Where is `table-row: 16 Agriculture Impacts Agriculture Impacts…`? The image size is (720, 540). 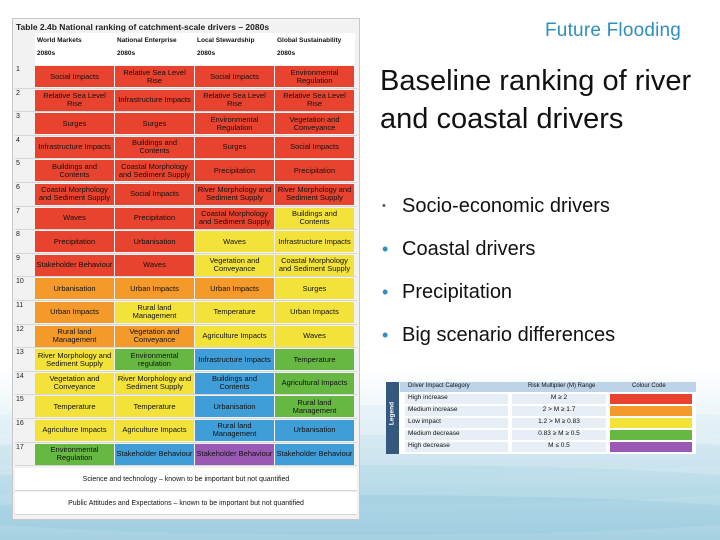
table-row: 16 Agriculture Impacts Agriculture Impacts… is located at coordinates (186, 431).